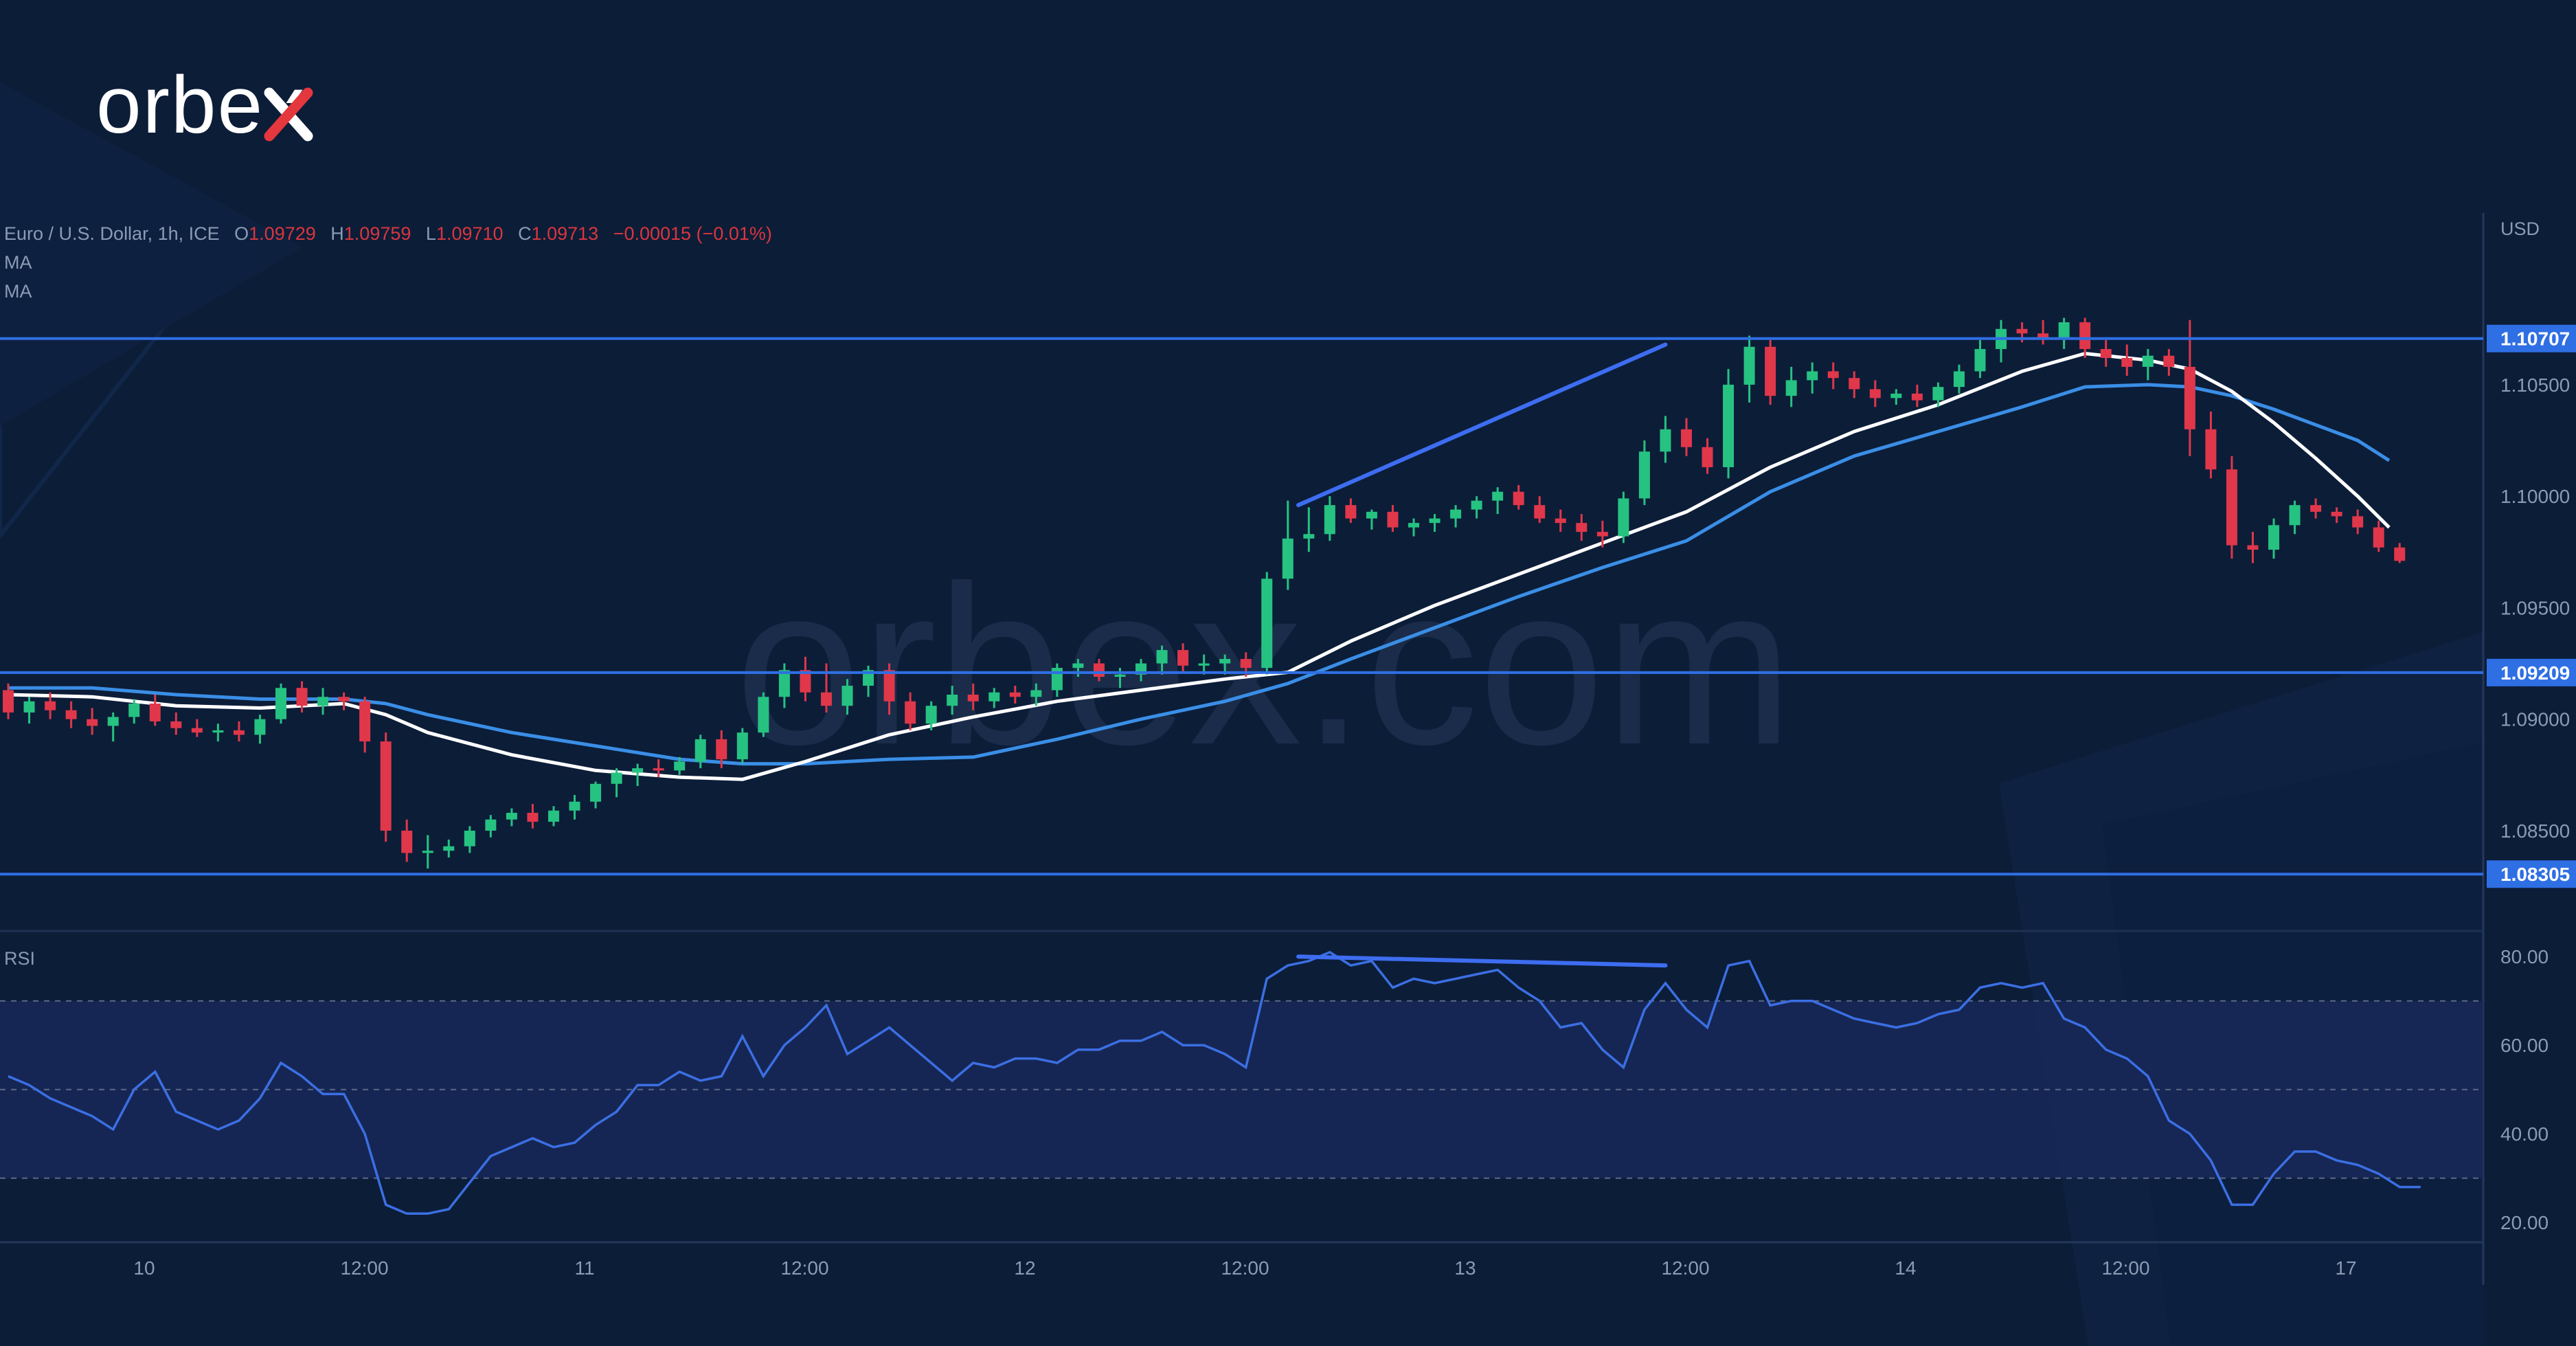 This screenshot has width=2576, height=1346. Describe the element at coordinates (525, 233) in the screenshot. I see `close-label: C` at that location.